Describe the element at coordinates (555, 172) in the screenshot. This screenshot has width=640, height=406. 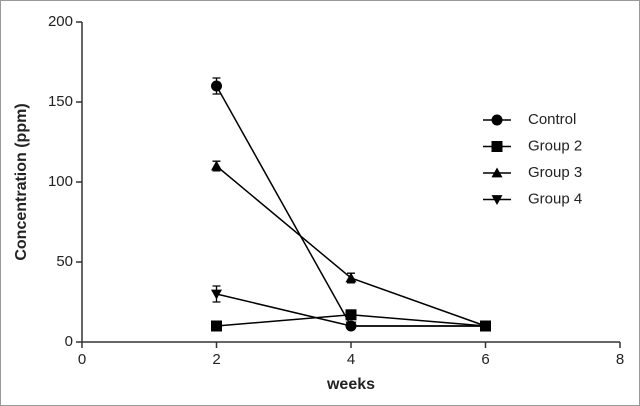
I see `legend-label: Group 3` at that location.